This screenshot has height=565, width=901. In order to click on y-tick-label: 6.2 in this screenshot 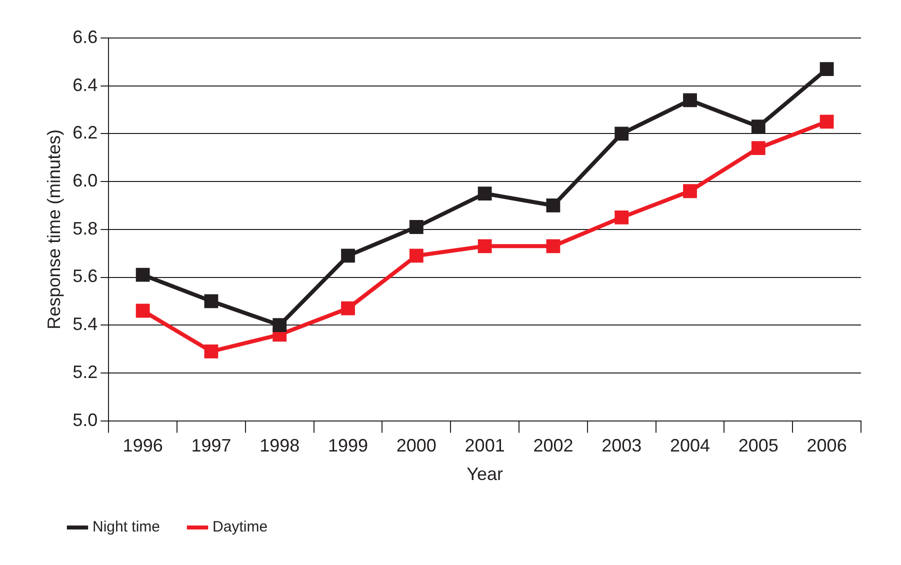, I will do `click(85, 132)`.